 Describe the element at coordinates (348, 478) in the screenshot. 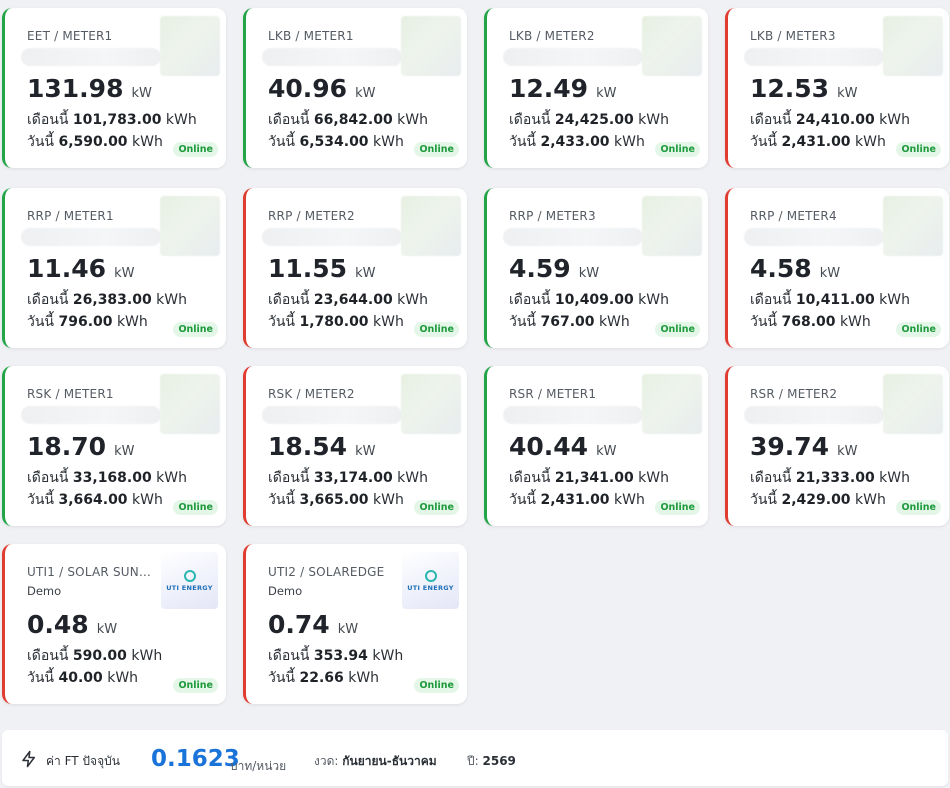

I see `meter-month-energy: เดือนนี้ 33,174.00 kWh` at that location.